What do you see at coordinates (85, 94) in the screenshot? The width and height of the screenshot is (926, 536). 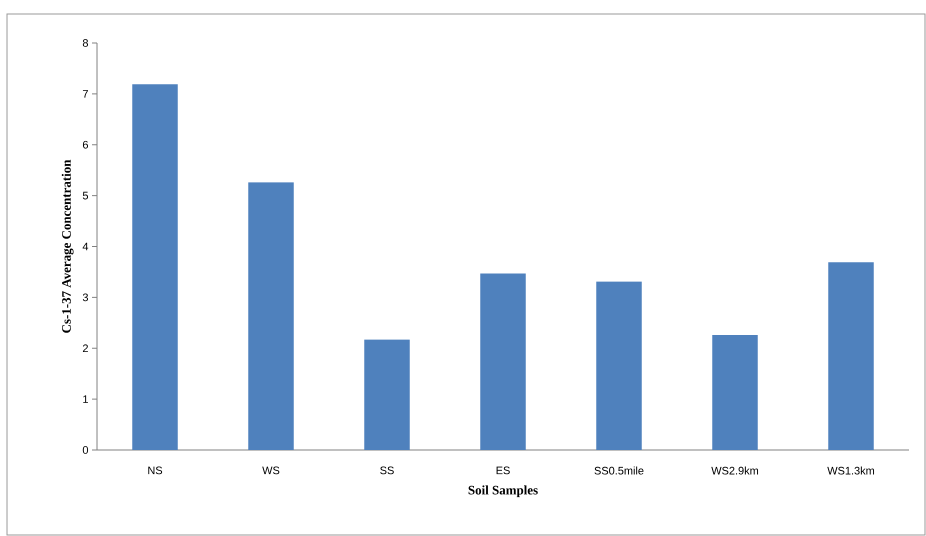 I see `y-tick-label: 7` at bounding box center [85, 94].